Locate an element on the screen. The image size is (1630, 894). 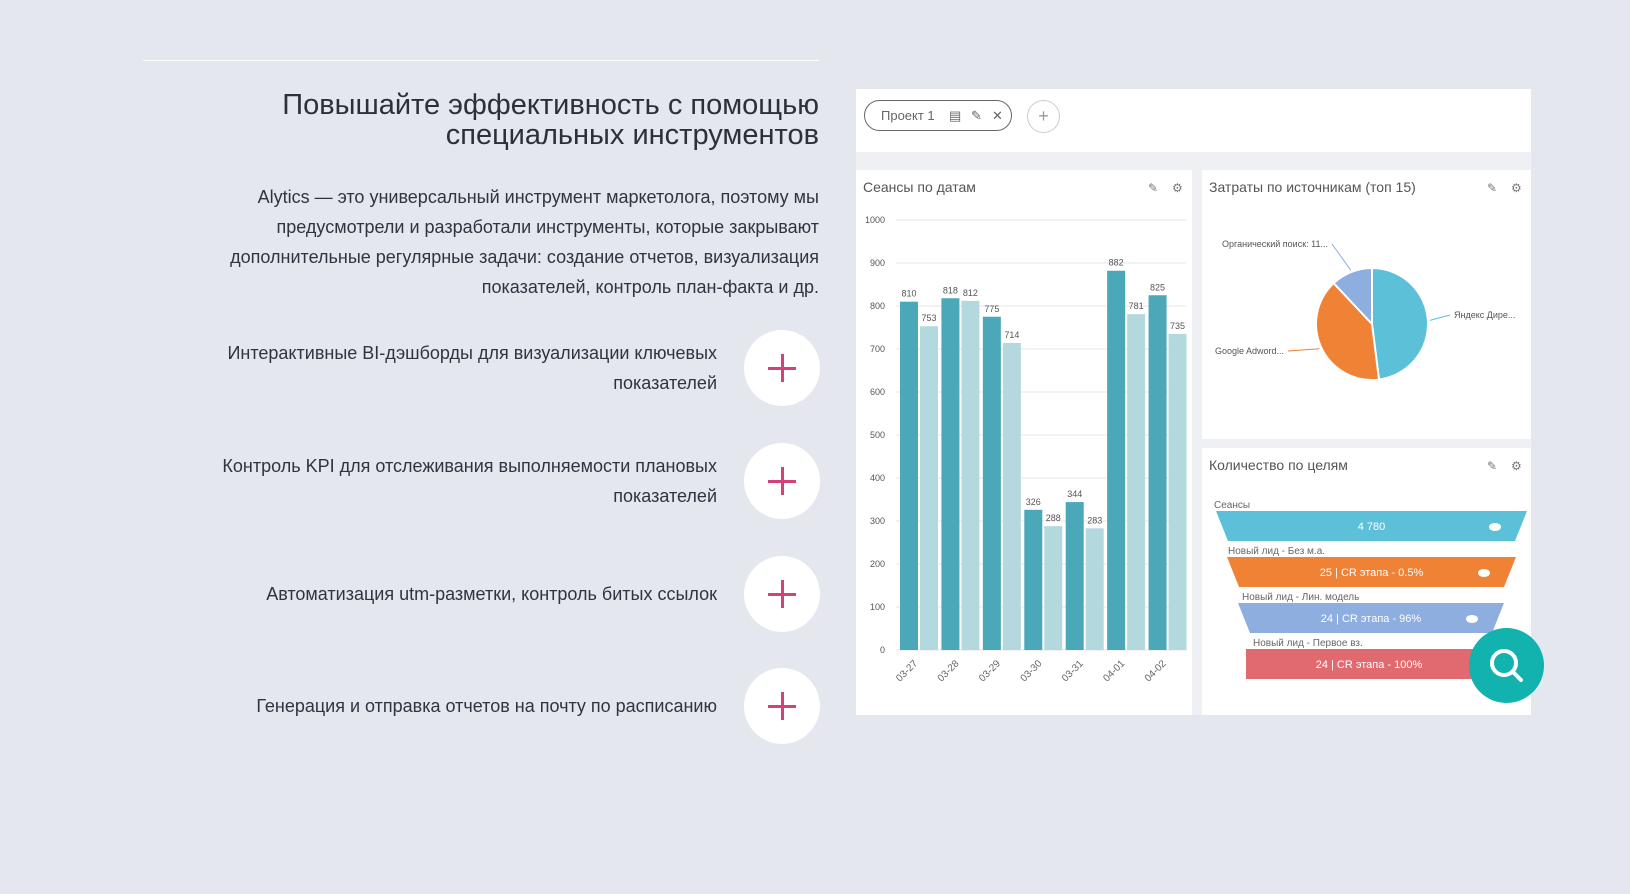
funnel-value: 24 | CR этапа - 100% is located at coordinates (1369, 665).